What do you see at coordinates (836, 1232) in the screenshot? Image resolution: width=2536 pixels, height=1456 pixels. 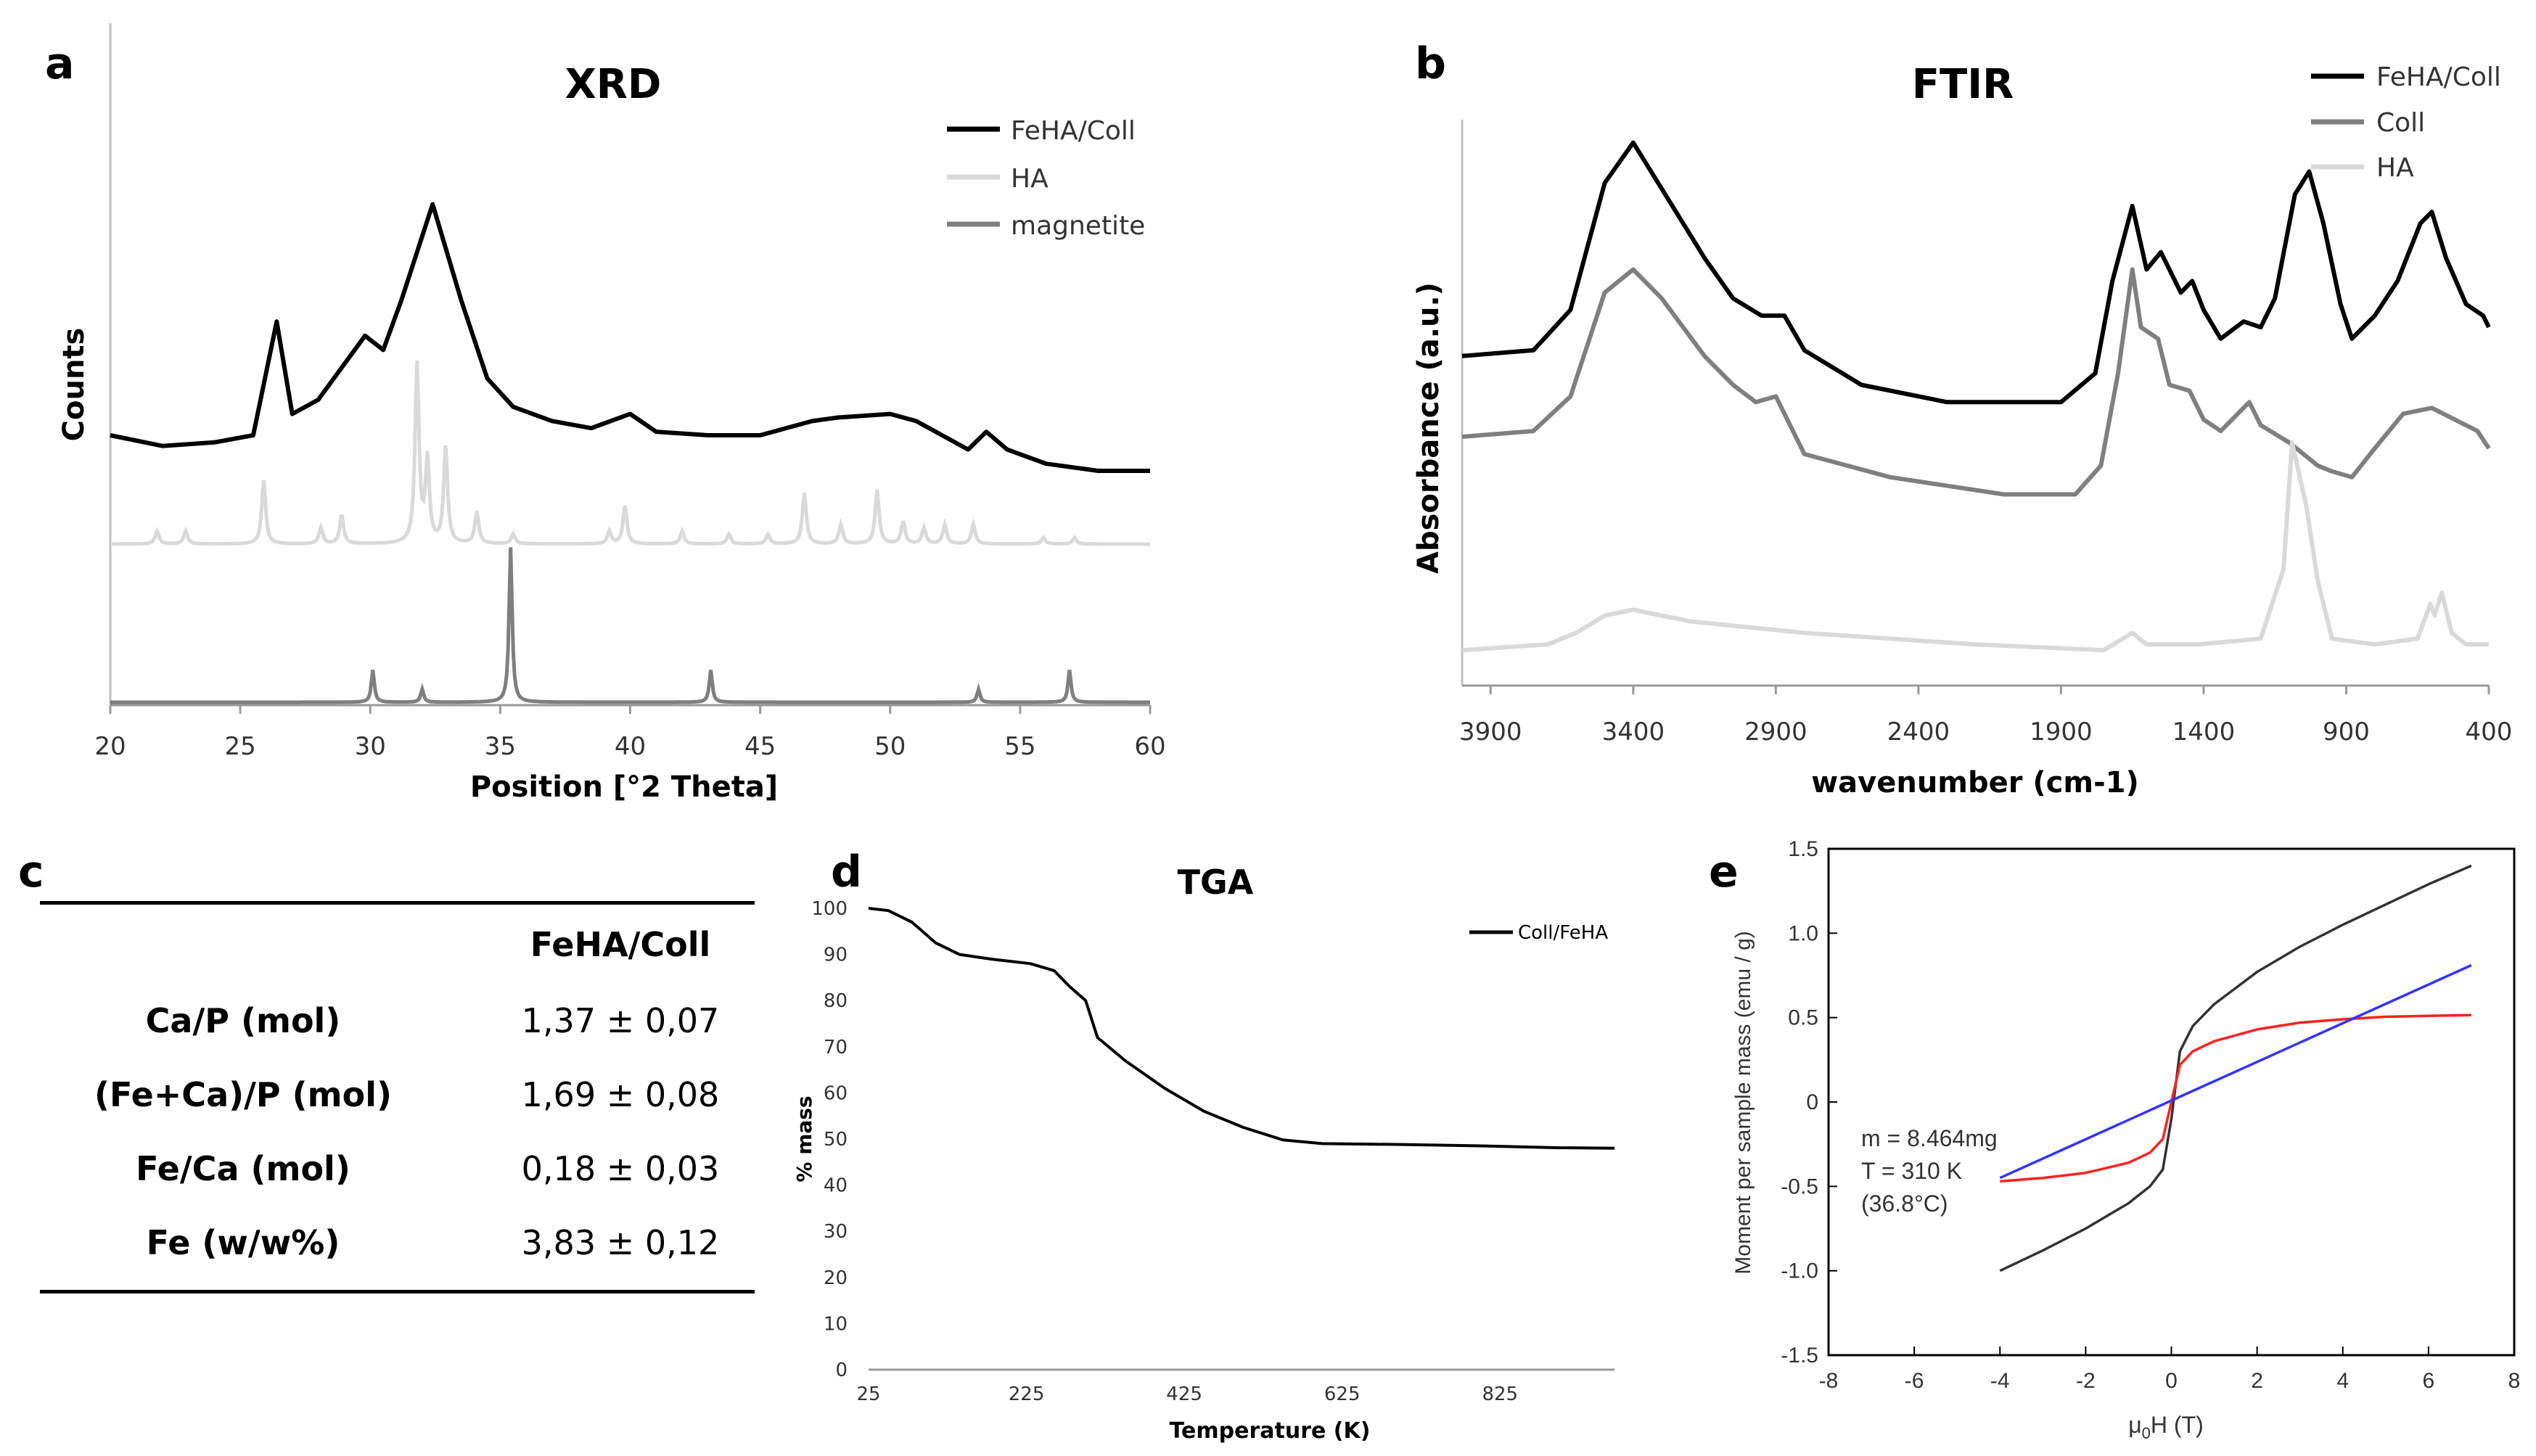 I see `tga-y-tick-label: 30` at bounding box center [836, 1232].